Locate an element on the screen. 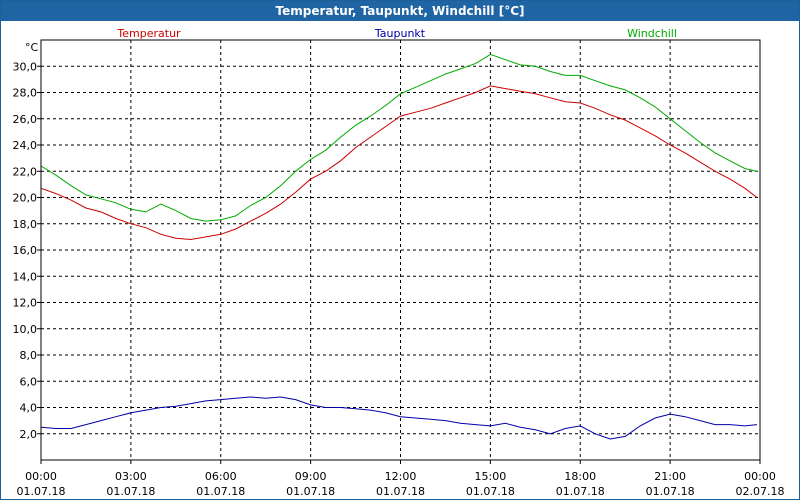 This screenshot has width=800, height=500. x-tick-time-label: 03:00 is located at coordinates (131, 476).